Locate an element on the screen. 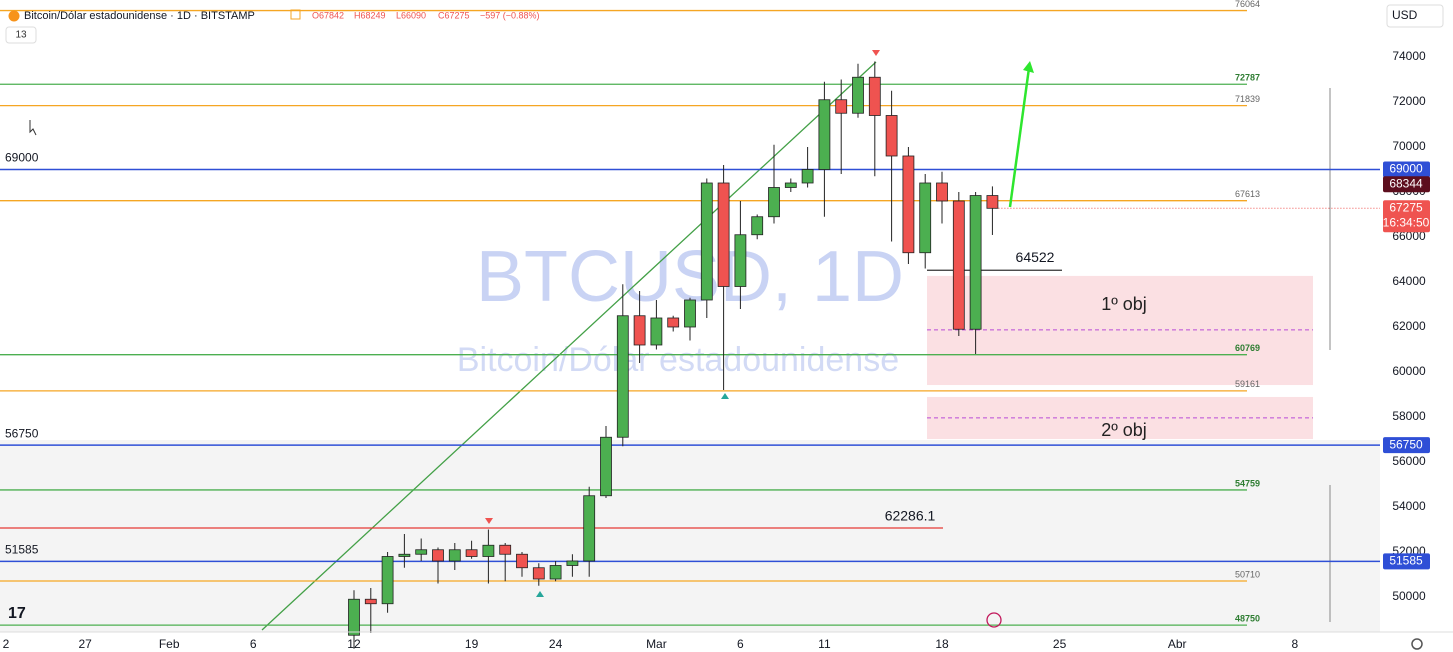 Image resolution: width=1453 pixels, height=652 pixels. y-tick-label: 56000 is located at coordinates (1409, 461).